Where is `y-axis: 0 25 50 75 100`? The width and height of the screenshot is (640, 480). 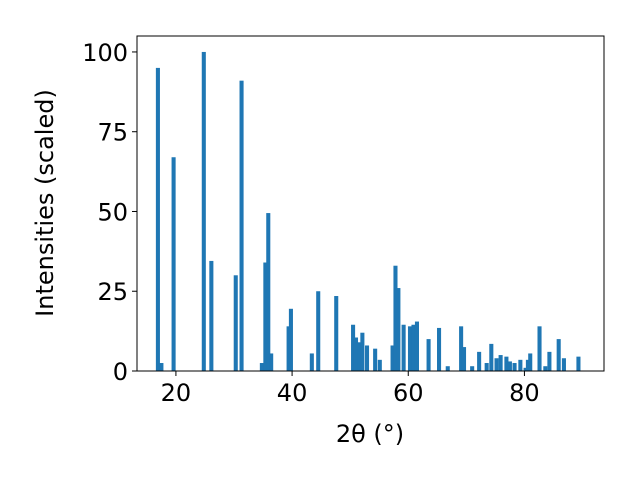 y-axis: 0 25 50 75 100 is located at coordinates (109, 212).